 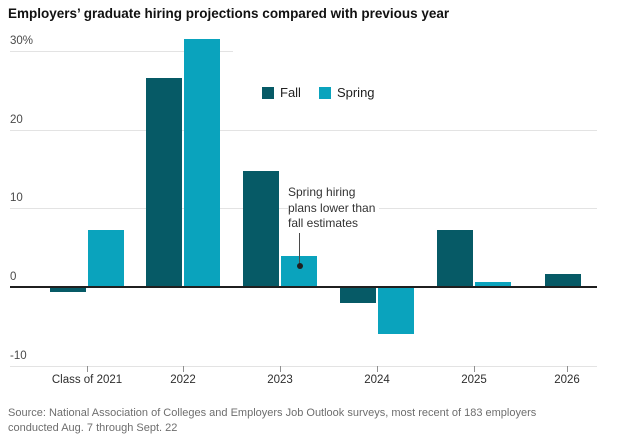 I want to click on annotation-line: plans lower than, so click(x=332, y=207).